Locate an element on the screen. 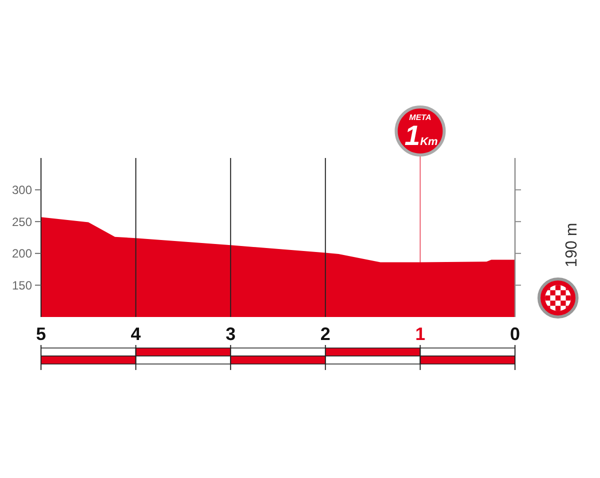  x-tick-label: 4 is located at coordinates (135, 334).